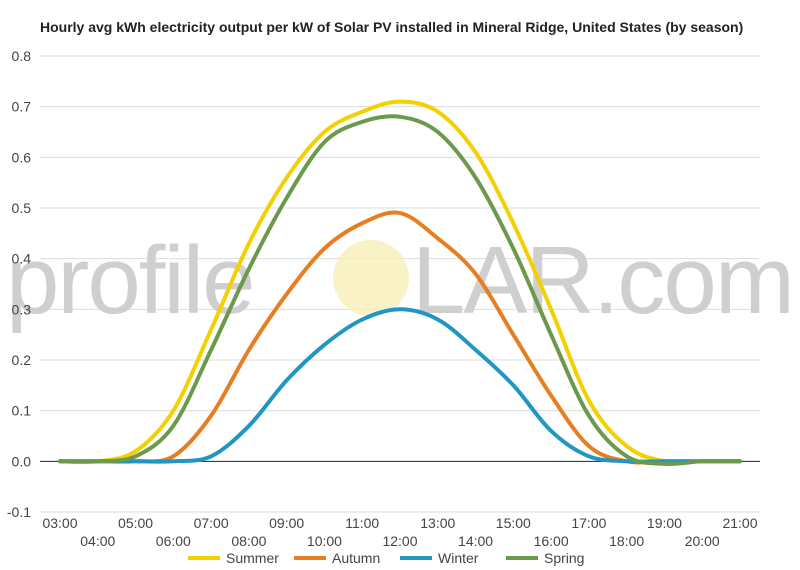 The height and width of the screenshot is (570, 800). Describe the element at coordinates (19, 284) in the screenshot. I see `y-axis-tick-labels: -0.1 0.0 0.1 0.2 0.3 0.4 0.5 0.6 0.7 0.8` at that location.